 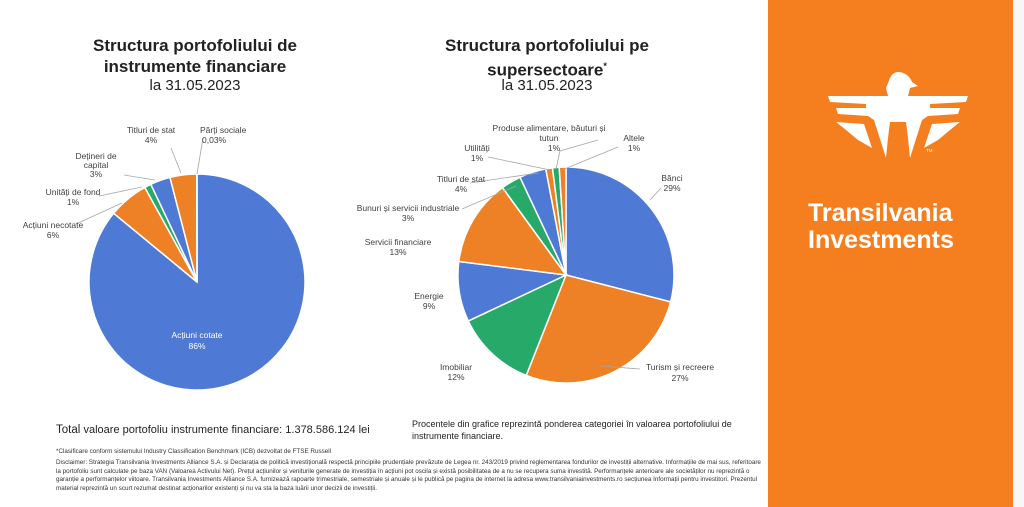 What do you see at coordinates (151, 130) in the screenshot?
I see `label-titluri-de-stat: Titluri de stat` at bounding box center [151, 130].